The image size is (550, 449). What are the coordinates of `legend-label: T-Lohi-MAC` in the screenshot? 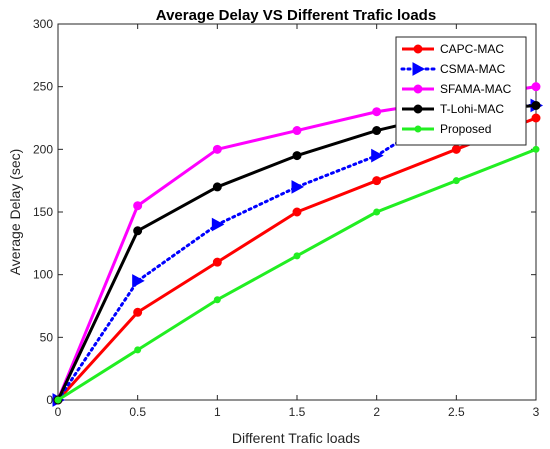 It's located at (472, 109).